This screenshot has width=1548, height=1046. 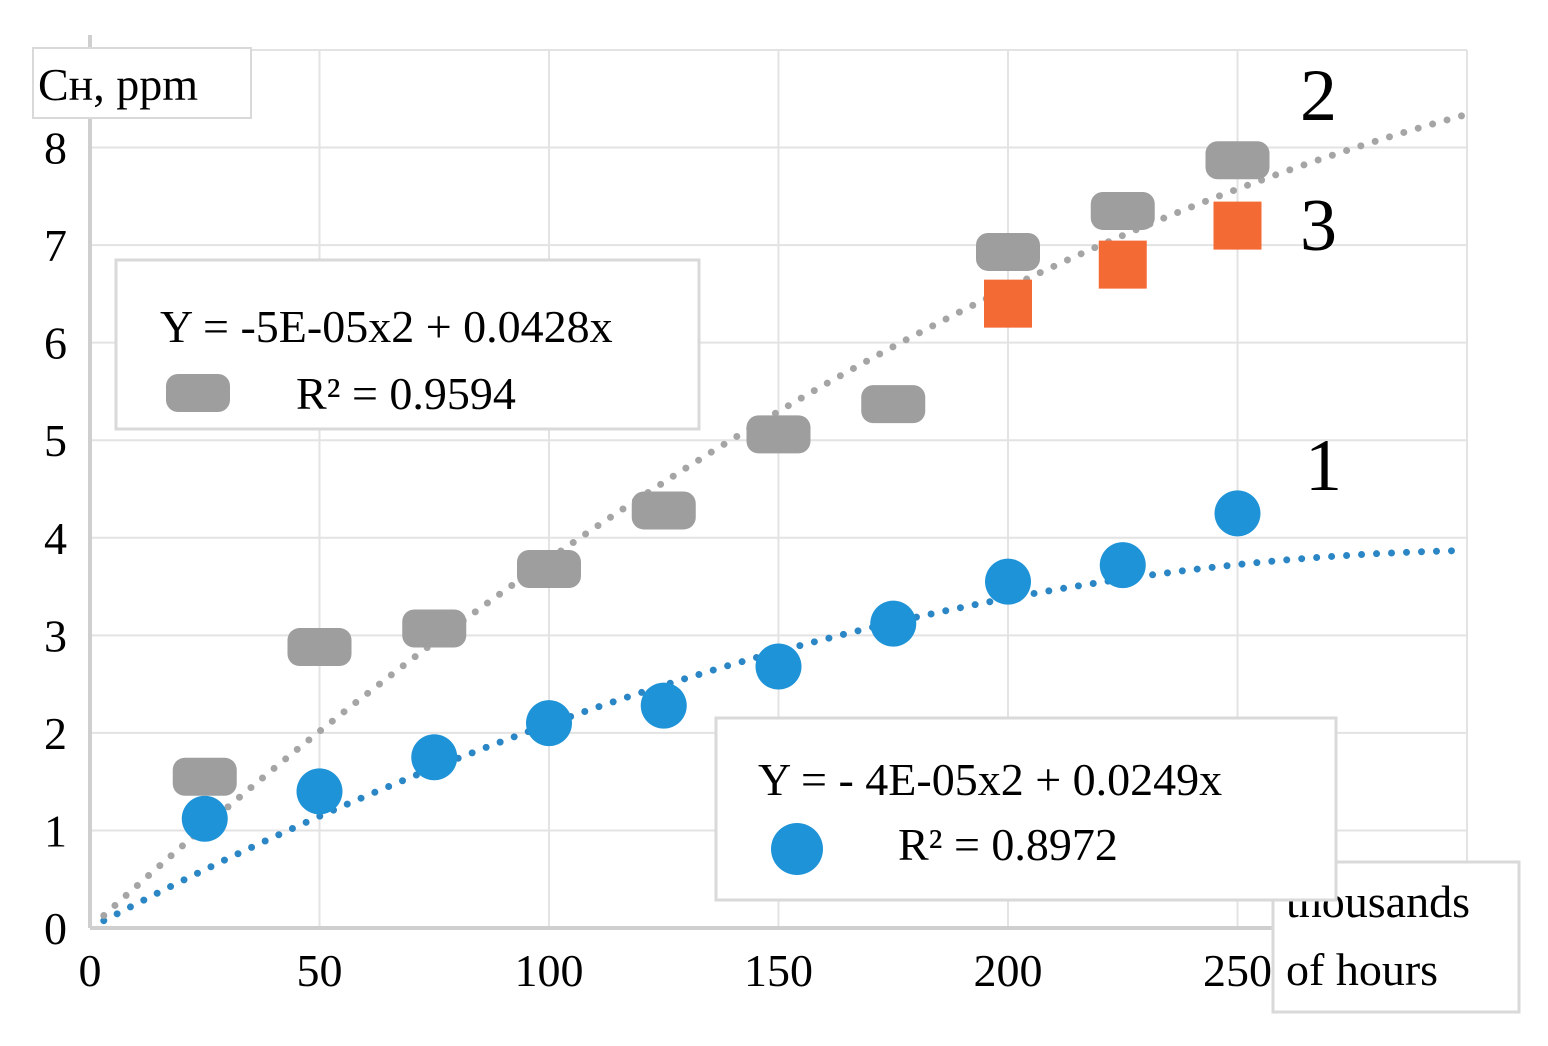 I want to click on y-axis-label: Cн, ppm, so click(x=118, y=84).